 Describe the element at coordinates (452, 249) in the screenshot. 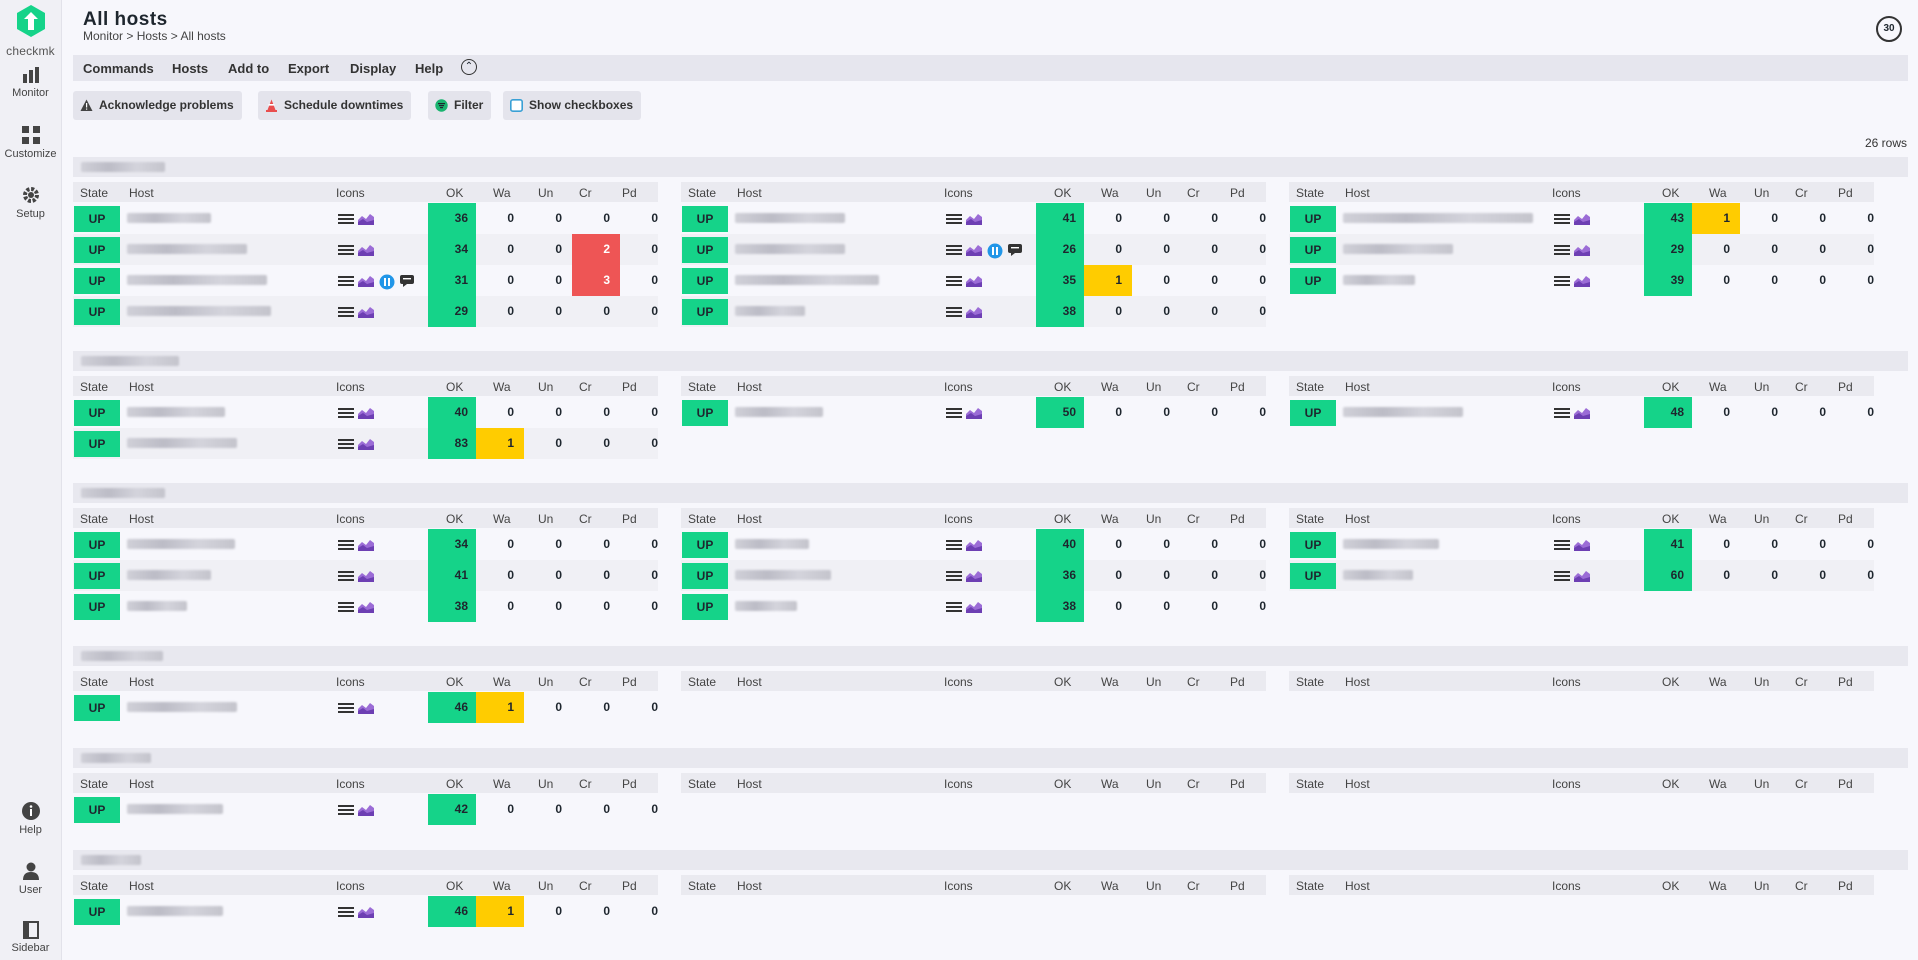

I see `service-count-ok: 34` at that location.